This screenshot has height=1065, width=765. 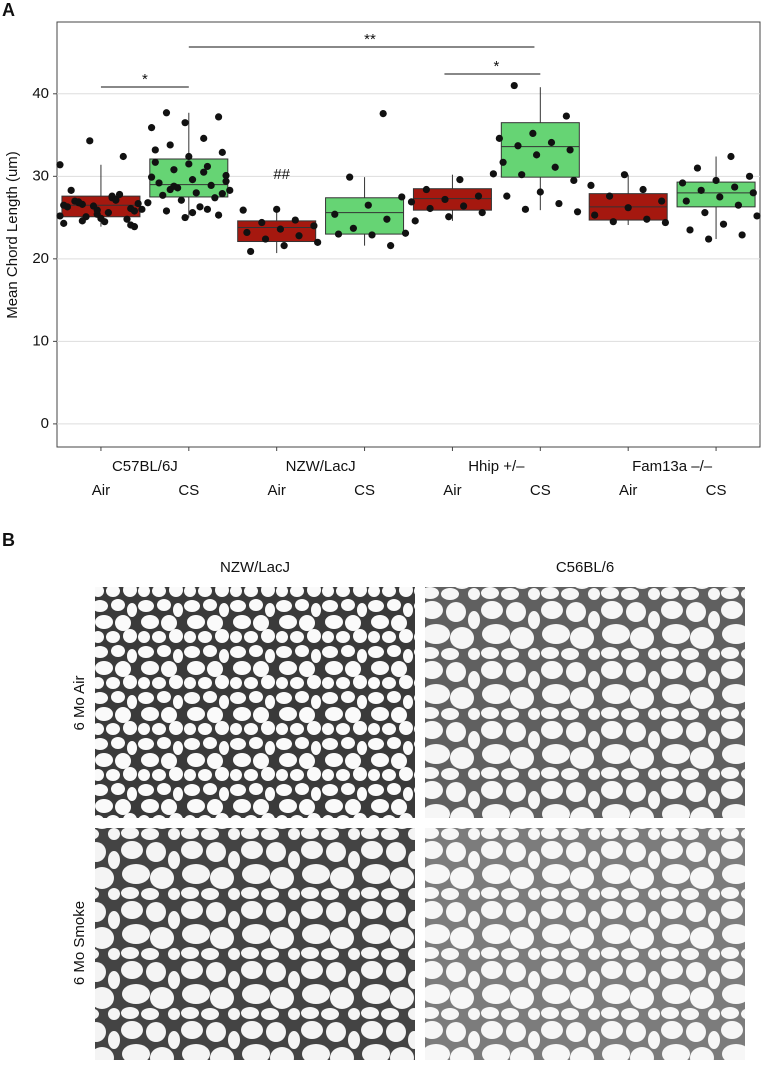 What do you see at coordinates (370, 39) in the screenshot?
I see `significance-mark: **` at bounding box center [370, 39].